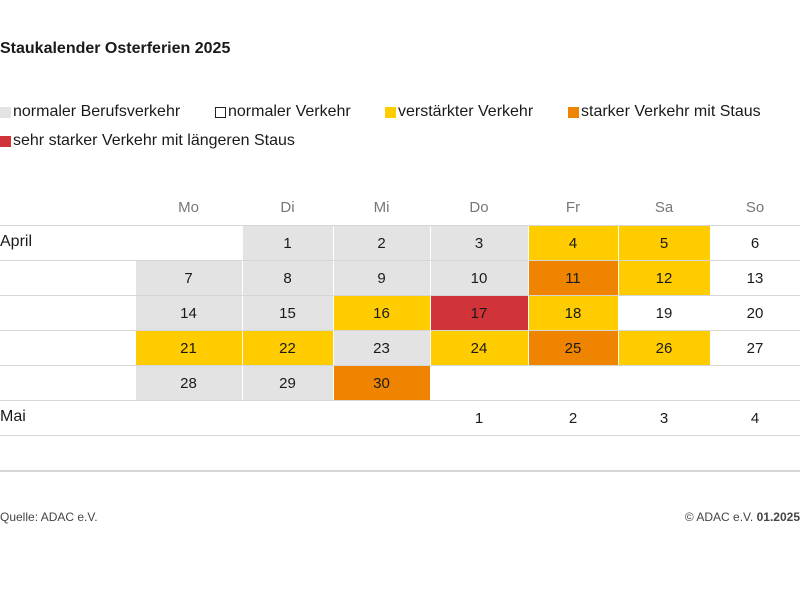 The height and width of the screenshot is (600, 800). Describe the element at coordinates (778, 517) in the screenshot. I see `date: 01.2025` at that location.